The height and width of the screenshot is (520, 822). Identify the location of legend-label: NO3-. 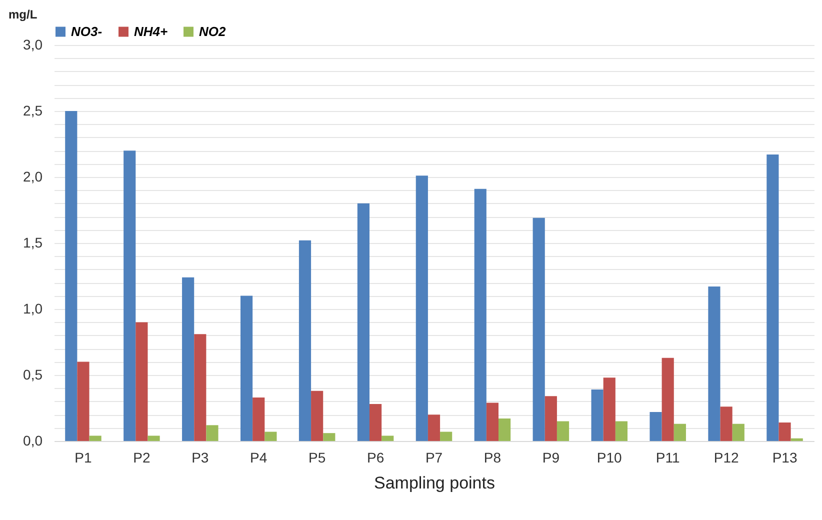
(86, 31).